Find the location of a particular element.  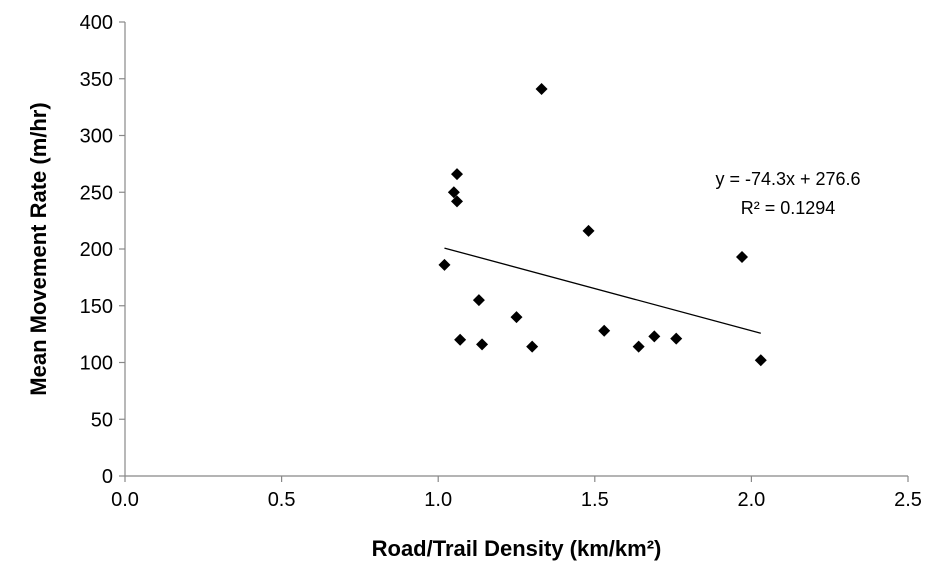

trendline-r2: R² = 0.1294 is located at coordinates (788, 208).